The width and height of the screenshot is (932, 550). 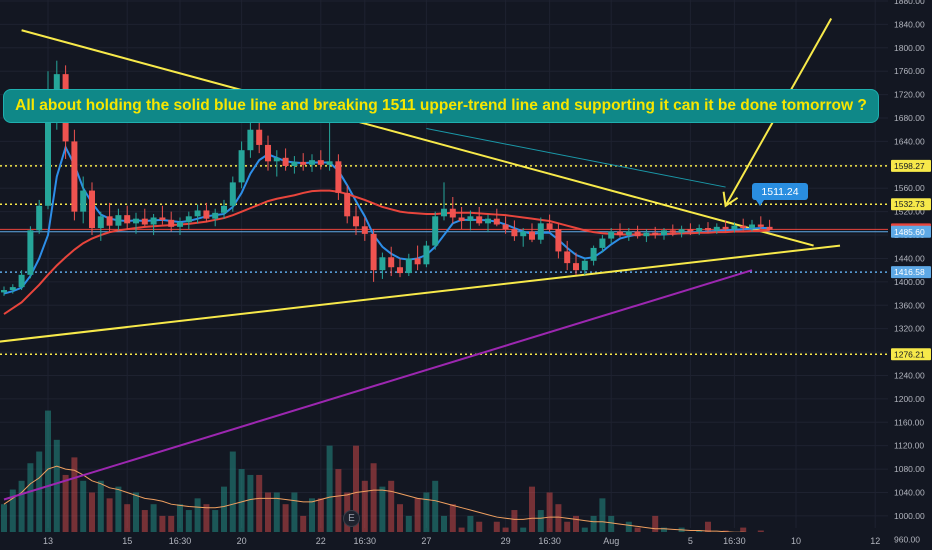 I want to click on level-tag: 1598.27, so click(x=911, y=165).